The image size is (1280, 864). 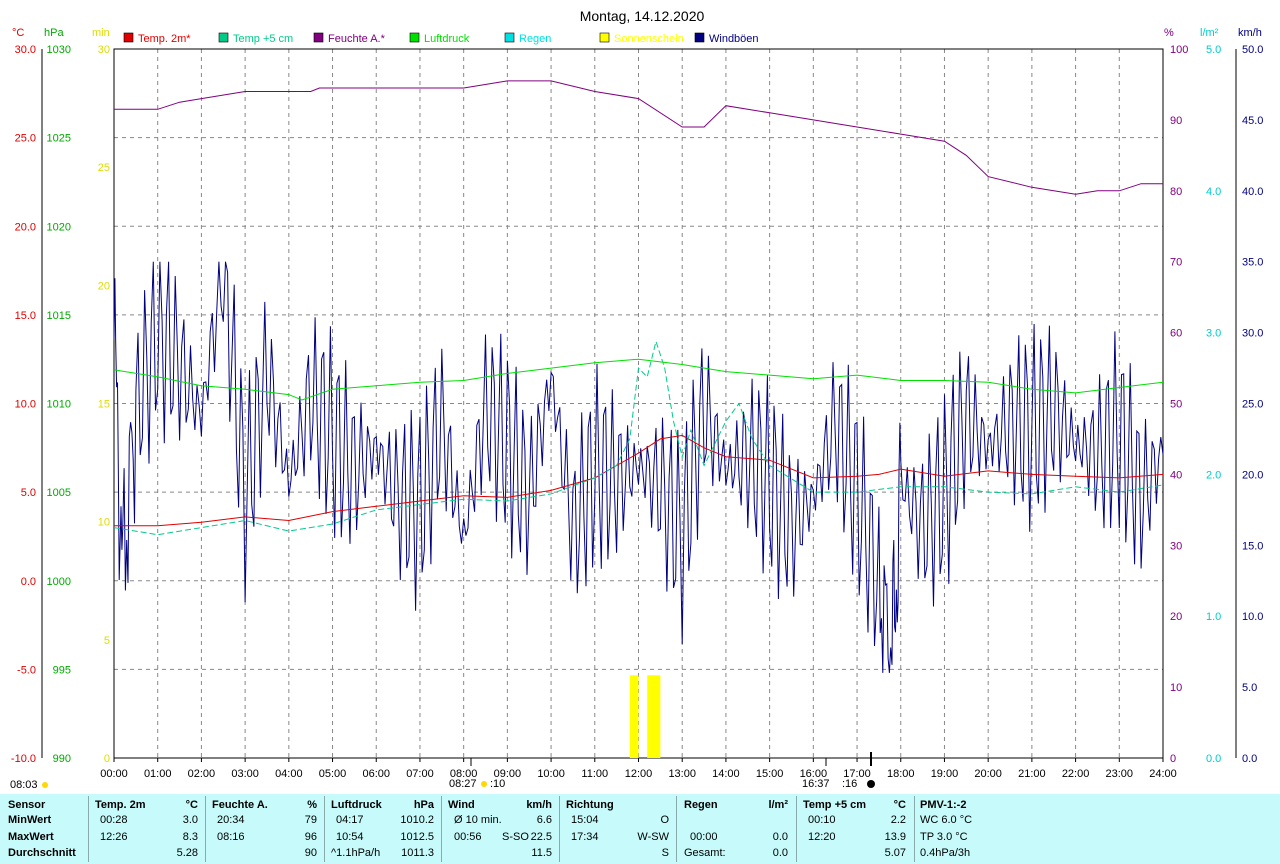 I want to click on wind-axis-tick: 40.0, so click(x=1252, y=192).